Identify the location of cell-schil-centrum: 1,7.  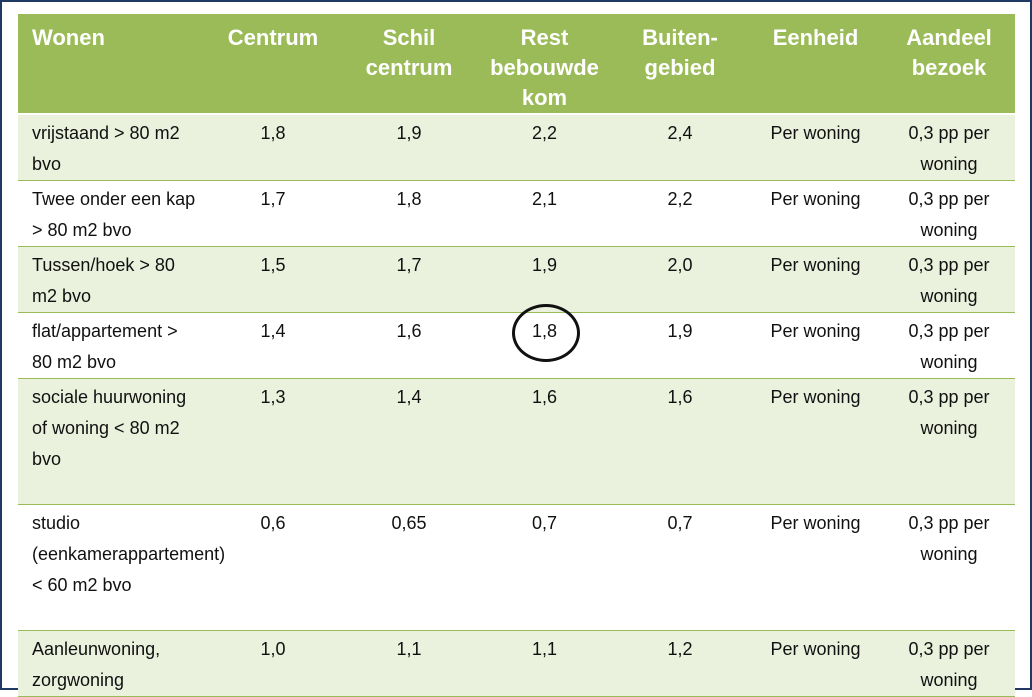
(409, 279).